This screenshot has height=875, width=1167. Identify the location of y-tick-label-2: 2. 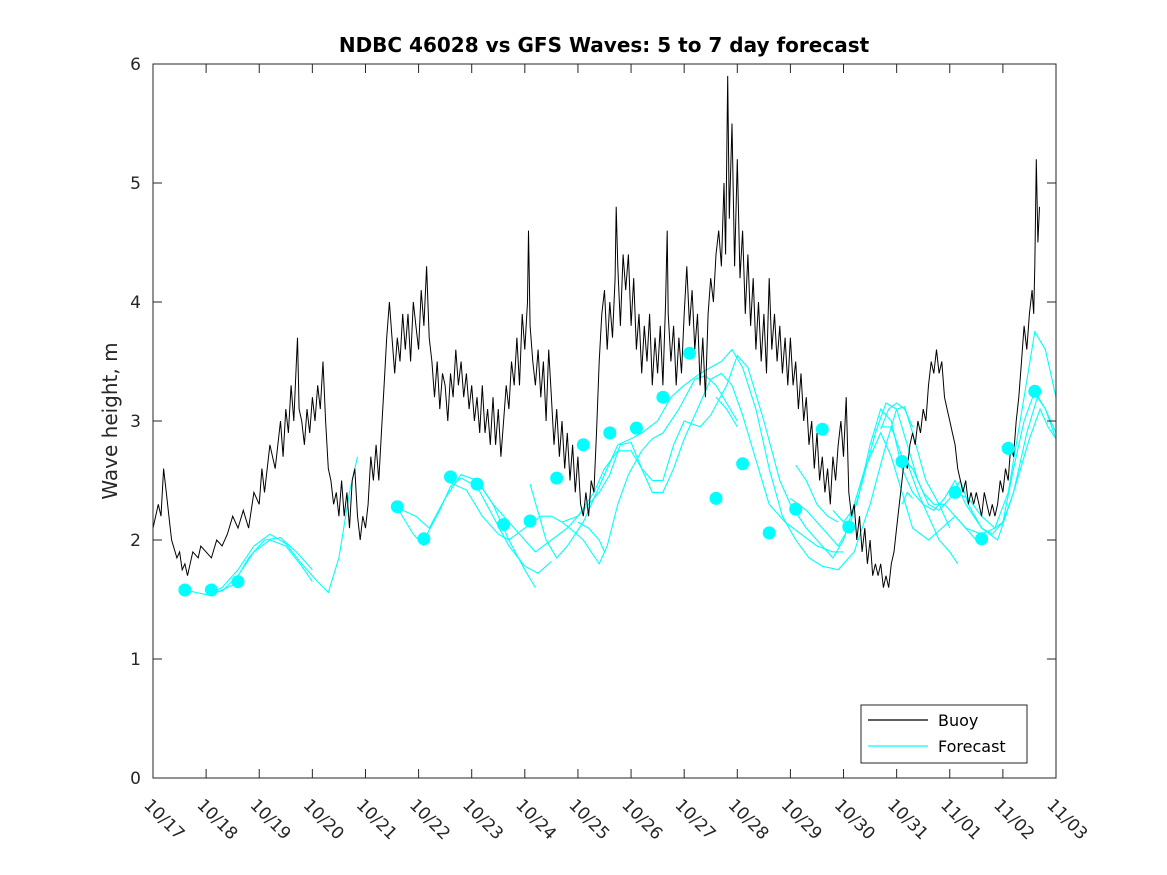
(135, 541).